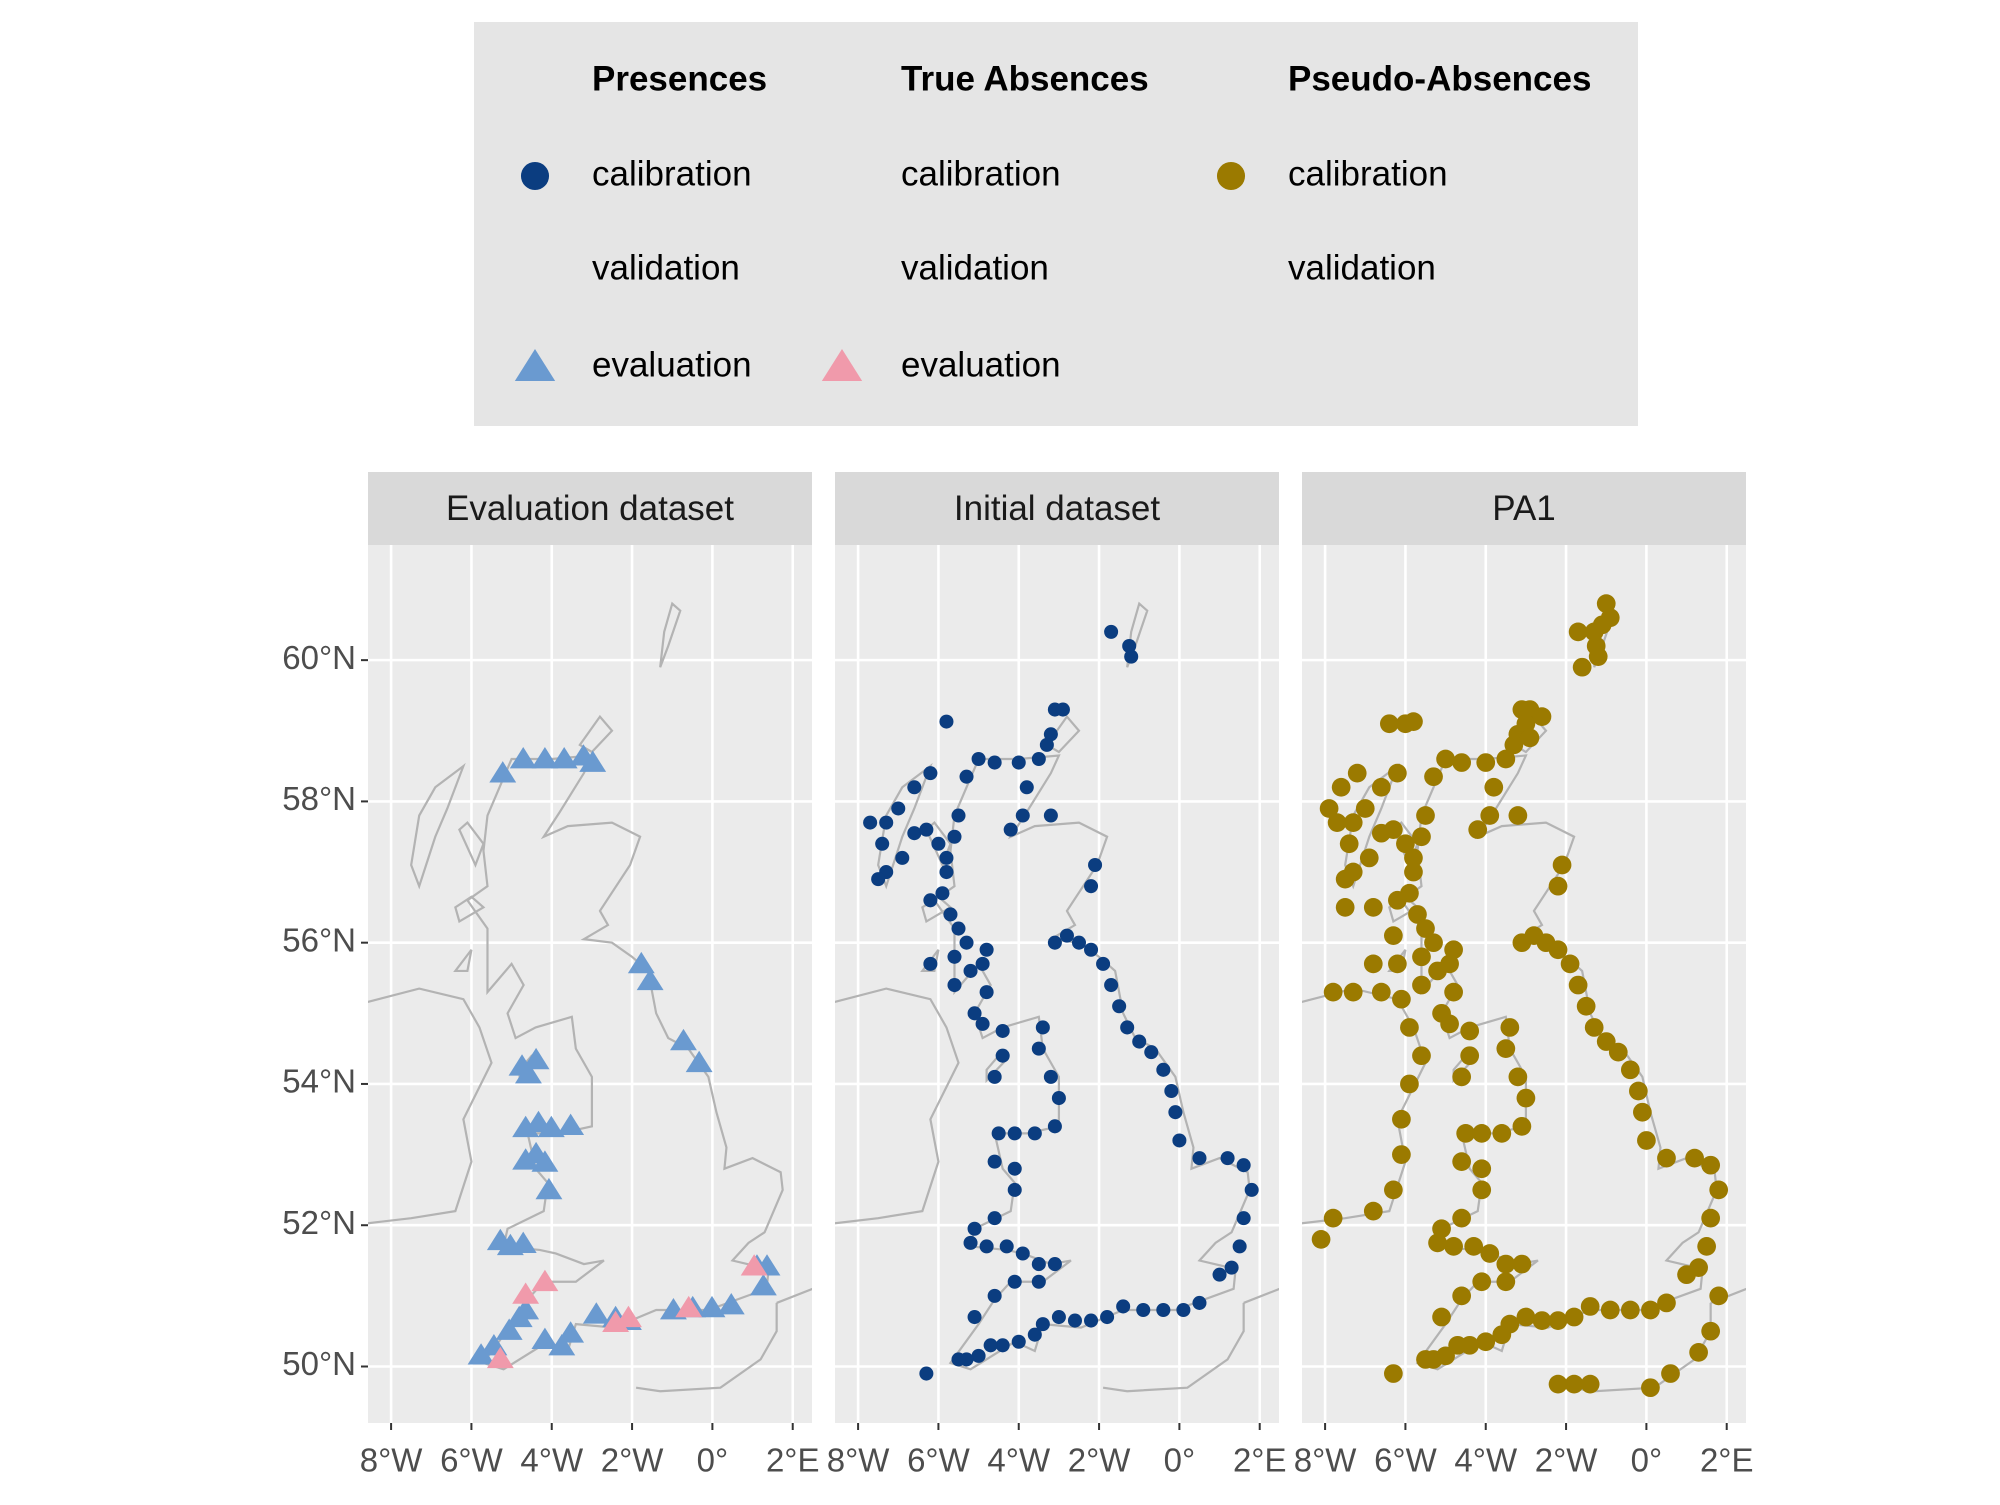  Describe the element at coordinates (319, 939) in the screenshot. I see `y-tick-label: 56°N` at that location.